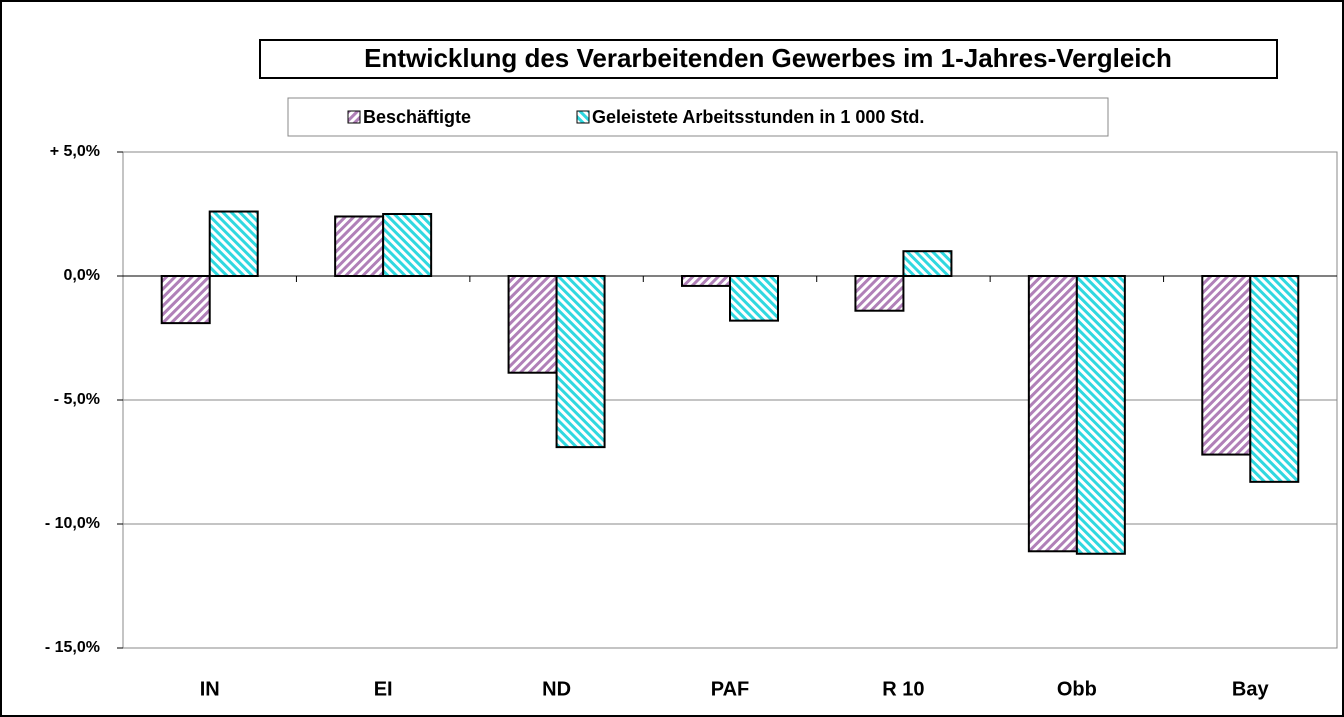 This screenshot has height=717, width=1344. What do you see at coordinates (903, 689) in the screenshot?
I see `x-tick-label: R 10` at bounding box center [903, 689].